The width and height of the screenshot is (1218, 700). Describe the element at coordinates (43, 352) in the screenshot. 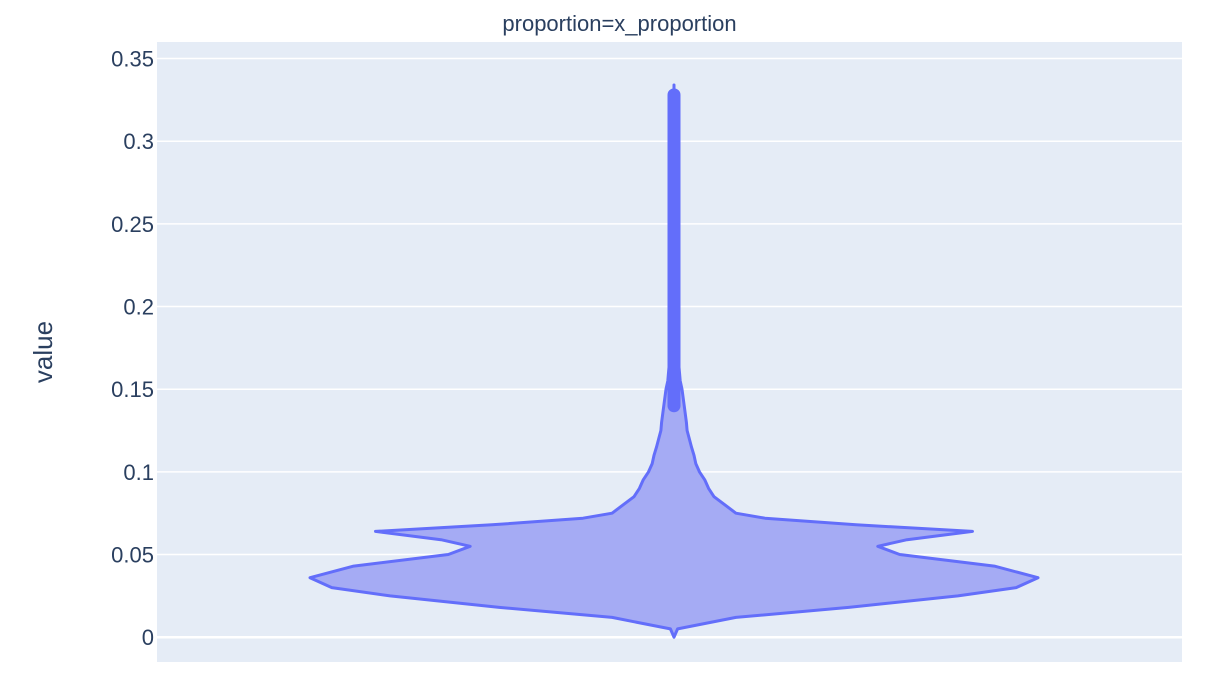

I see `y-axis-title: value` at that location.